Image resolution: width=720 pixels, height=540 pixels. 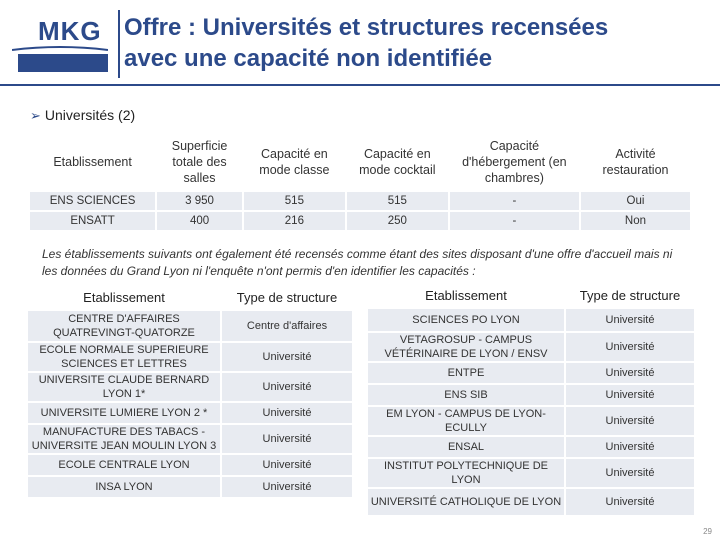 I want to click on table-row: ECOLE CENTRALE LYON Université, so click(x=190, y=465).